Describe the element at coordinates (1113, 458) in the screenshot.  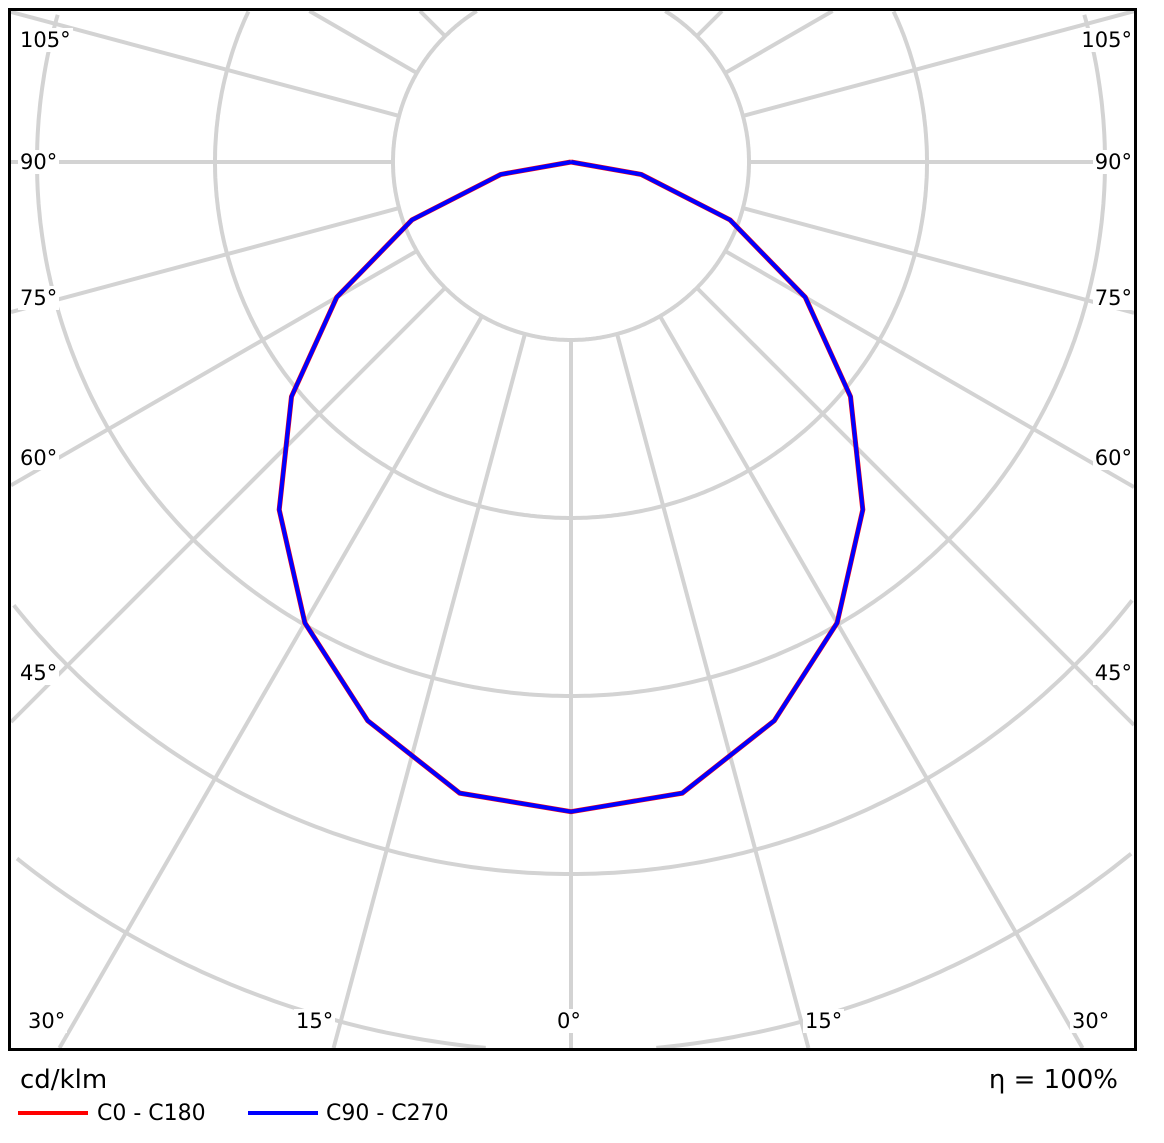
I see `angle-label-right-60: 60°` at that location.